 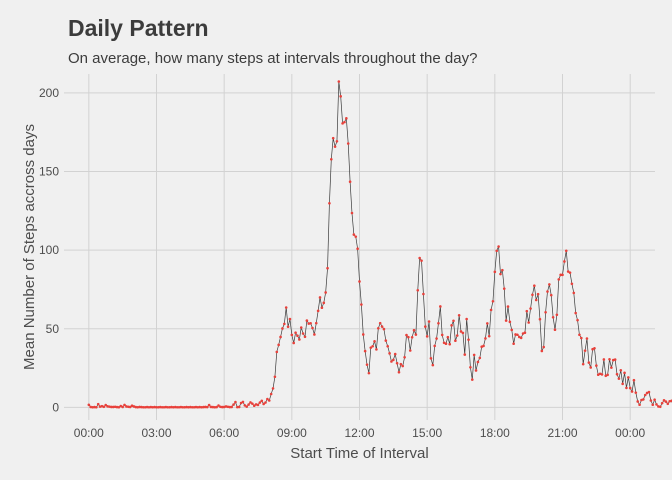 I want to click on y-tick-label: 0, so click(x=55, y=407).